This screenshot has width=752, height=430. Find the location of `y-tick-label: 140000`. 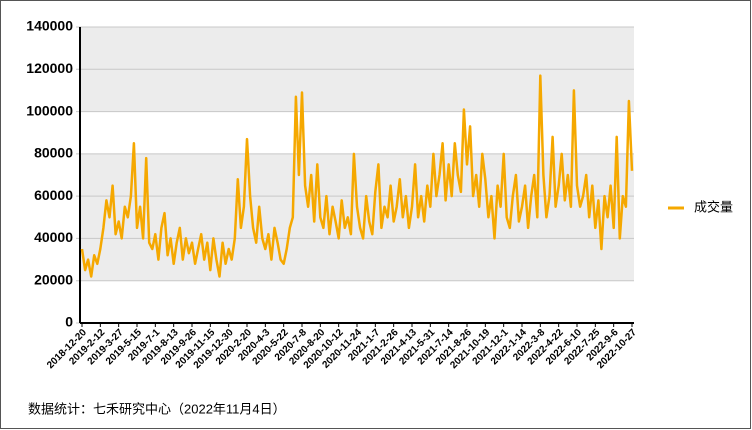

y-tick-label: 140000 is located at coordinates (49, 26).